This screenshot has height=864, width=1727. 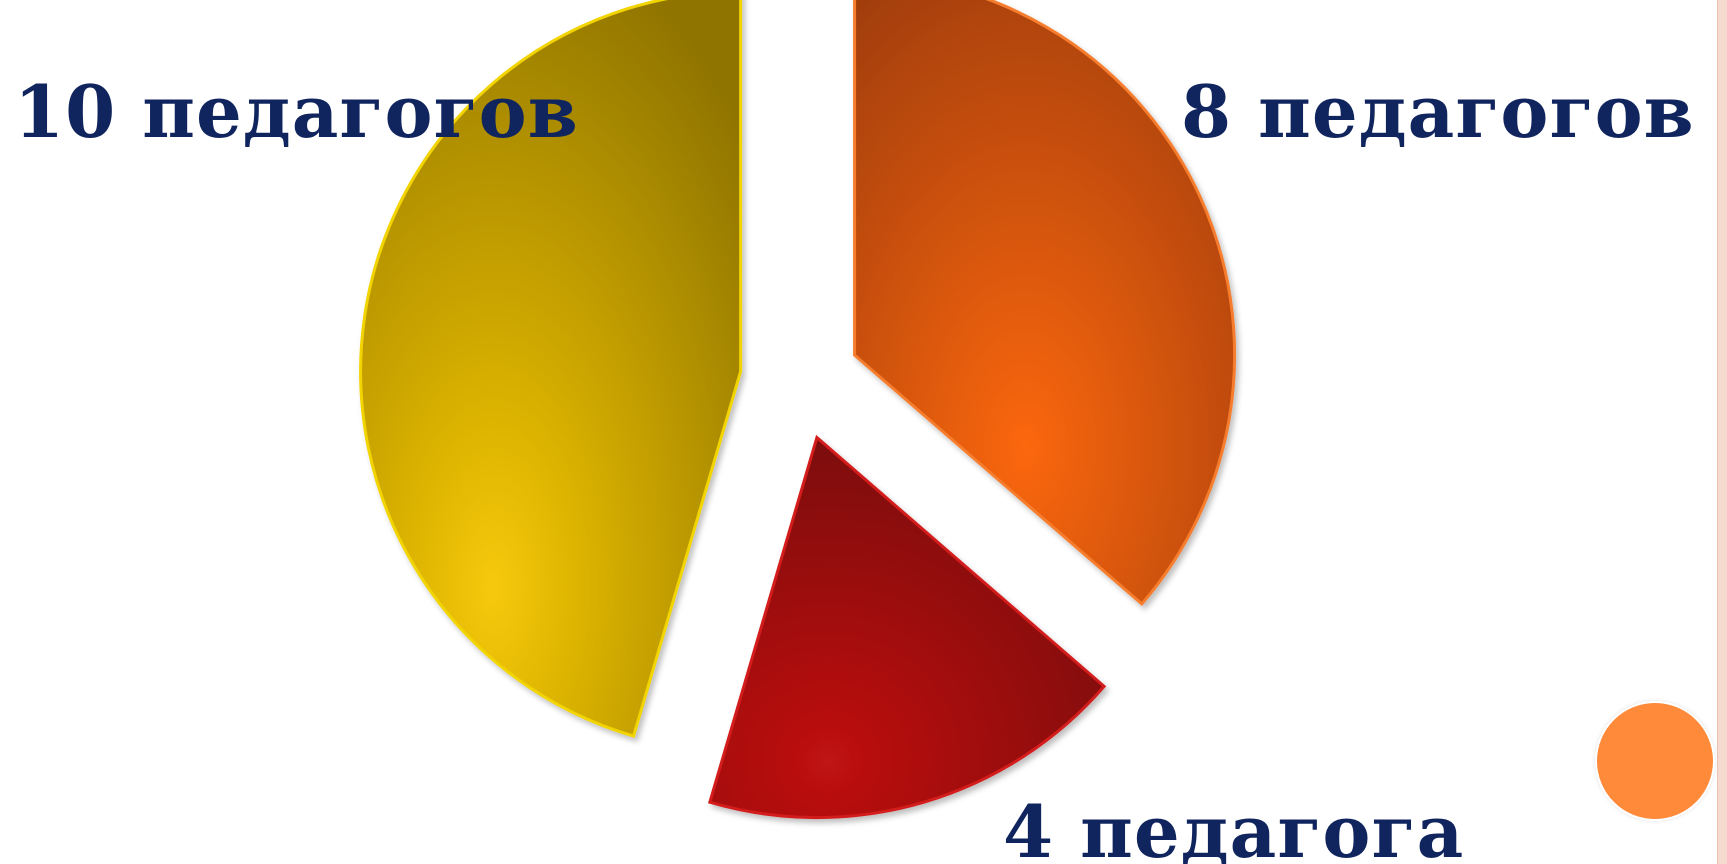 I want to click on slice-label-8: 8 педагогов, so click(x=1438, y=111).